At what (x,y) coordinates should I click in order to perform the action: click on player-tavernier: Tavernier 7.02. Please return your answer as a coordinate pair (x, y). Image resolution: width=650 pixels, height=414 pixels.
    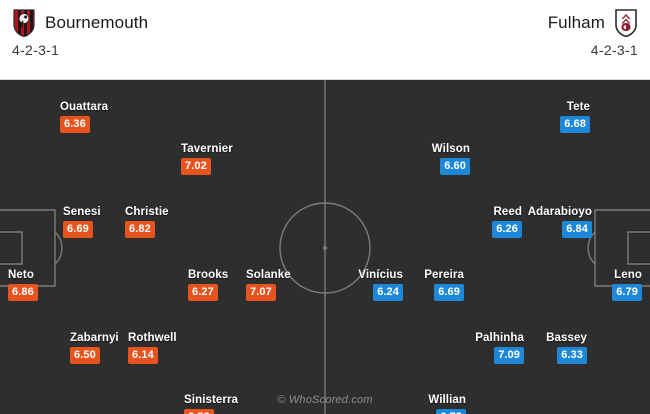
    Looking at the image, I should click on (207, 158).